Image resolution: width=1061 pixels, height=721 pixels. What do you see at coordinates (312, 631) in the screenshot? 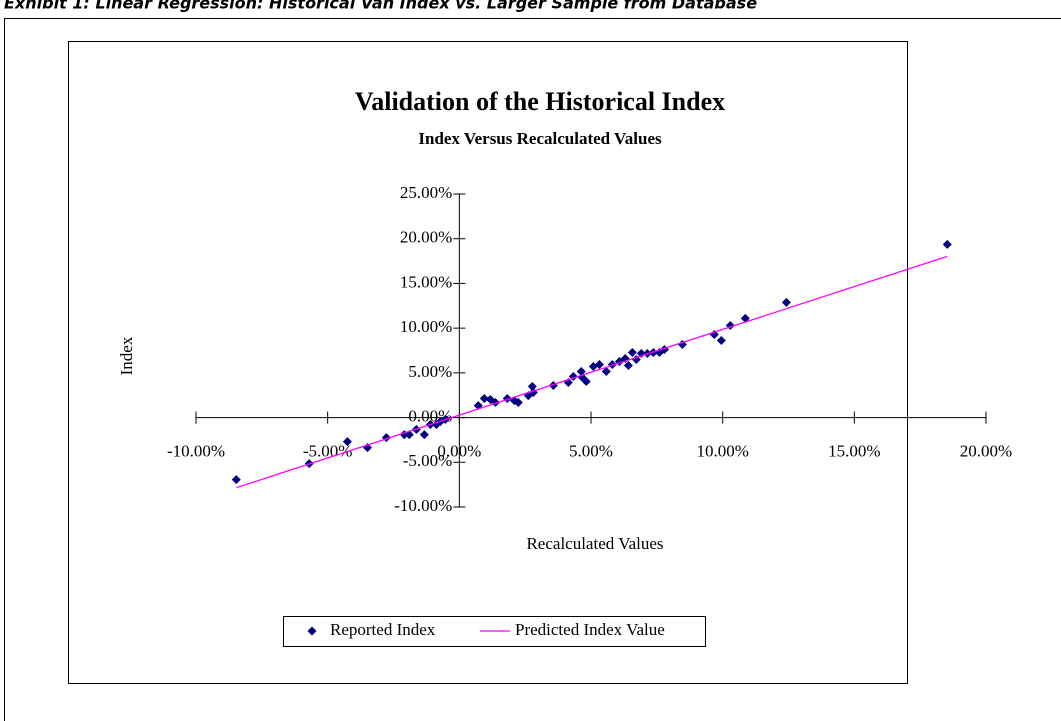
I see `legend-marker` at bounding box center [312, 631].